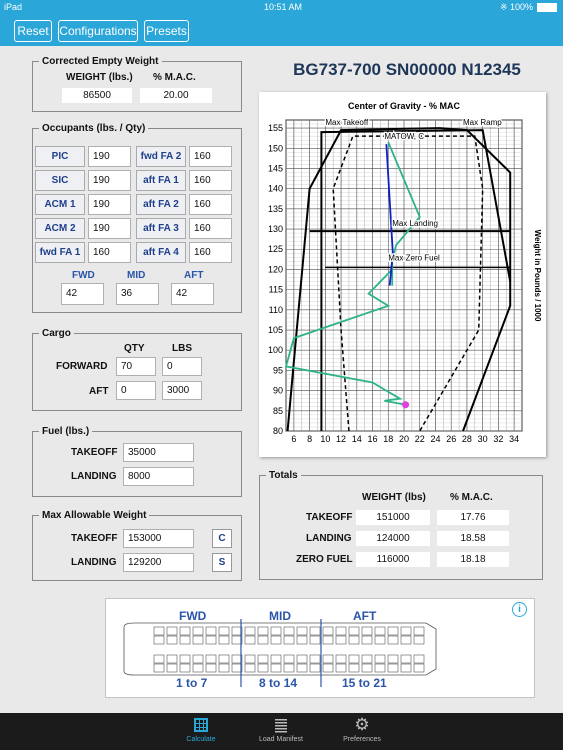  What do you see at coordinates (60, 180) in the screenshot?
I see `occupant-left-button: SIC` at bounding box center [60, 180].